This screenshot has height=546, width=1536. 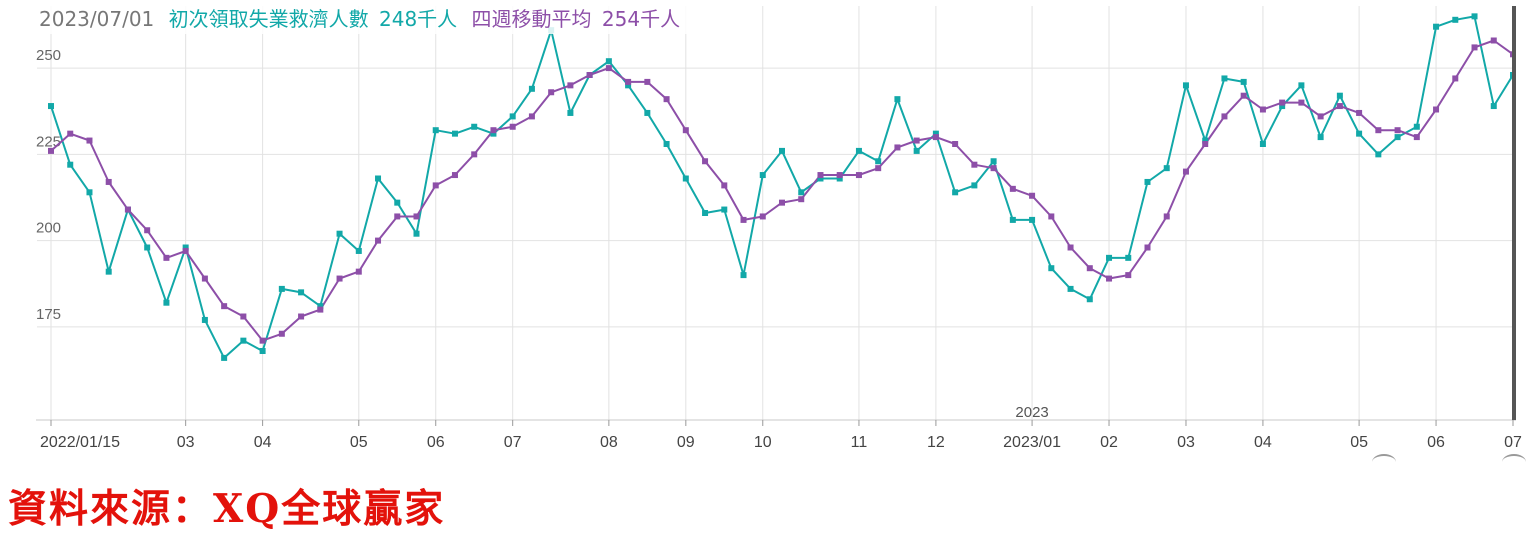 What do you see at coordinates (936, 442) in the screenshot?
I see `x-tick-label: 12` at bounding box center [936, 442].